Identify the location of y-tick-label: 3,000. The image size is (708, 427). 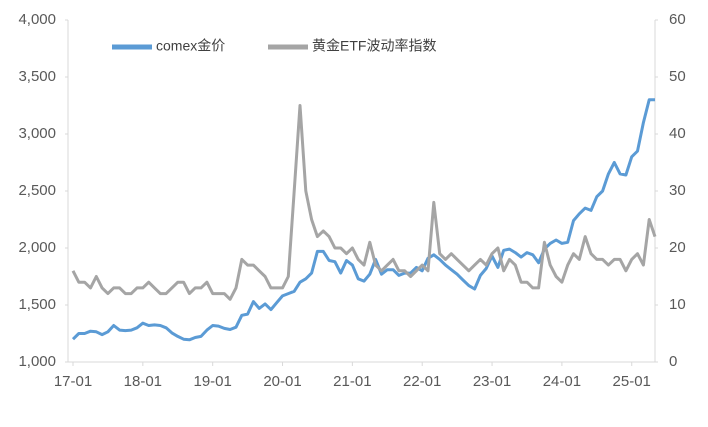
(37, 133).